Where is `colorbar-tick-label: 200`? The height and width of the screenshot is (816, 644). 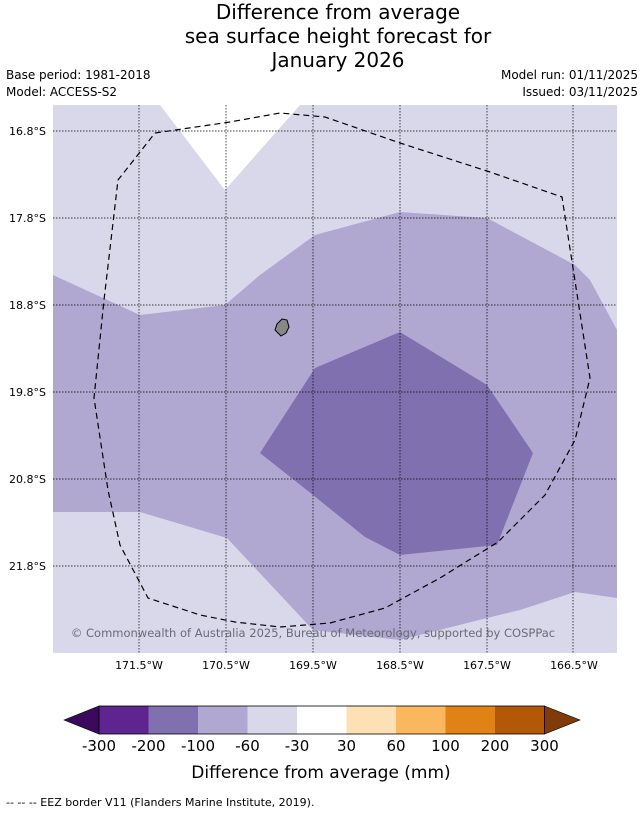
colorbar-tick-label: 200 is located at coordinates (495, 746).